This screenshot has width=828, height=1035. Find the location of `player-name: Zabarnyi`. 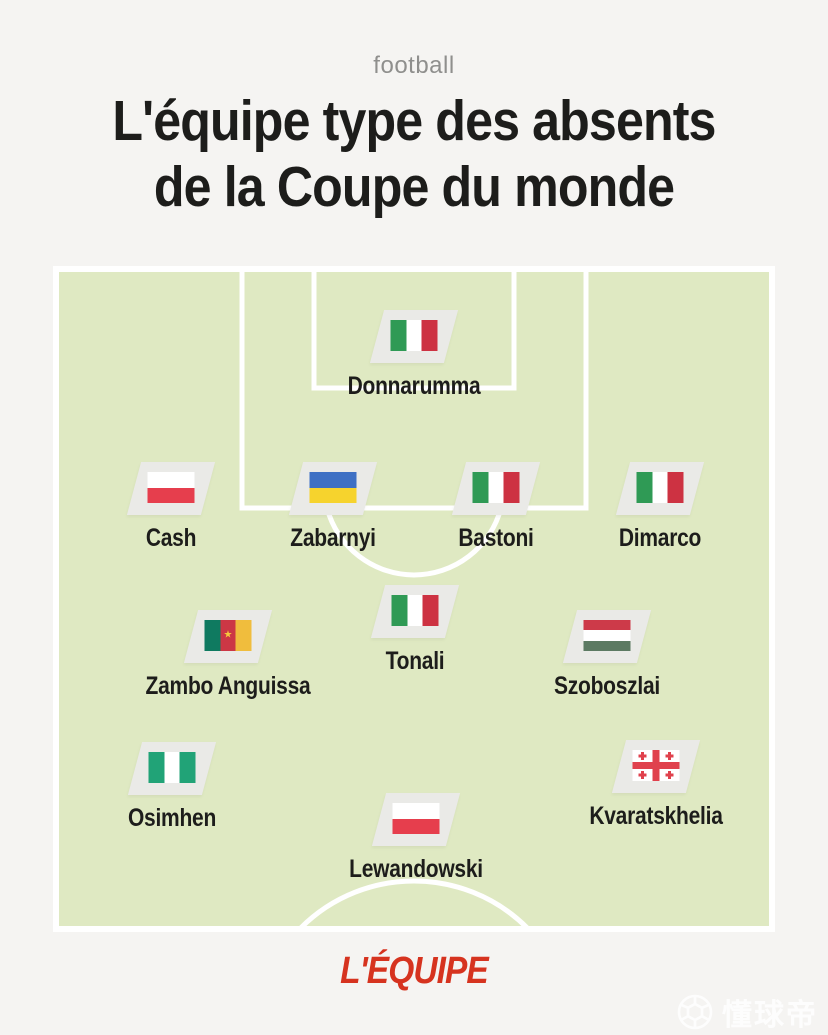

player-name: Zabarnyi is located at coordinates (333, 538).